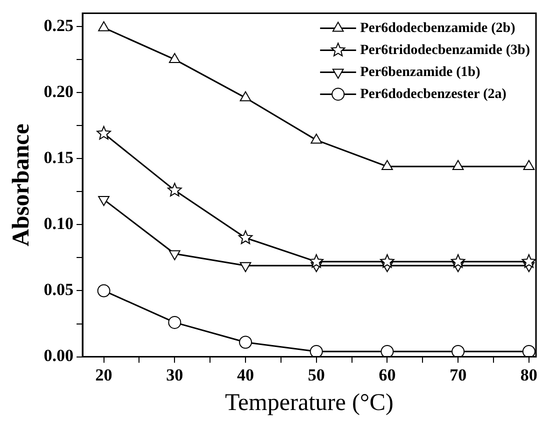 The height and width of the screenshot is (422, 544). I want to click on y-tick-label: 0.10, so click(59, 224).